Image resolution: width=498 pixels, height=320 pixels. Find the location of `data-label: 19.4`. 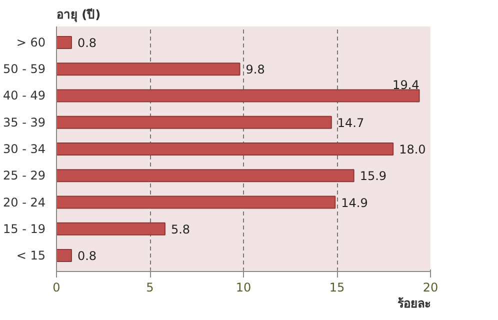

data-label: 19.4 is located at coordinates (406, 85).